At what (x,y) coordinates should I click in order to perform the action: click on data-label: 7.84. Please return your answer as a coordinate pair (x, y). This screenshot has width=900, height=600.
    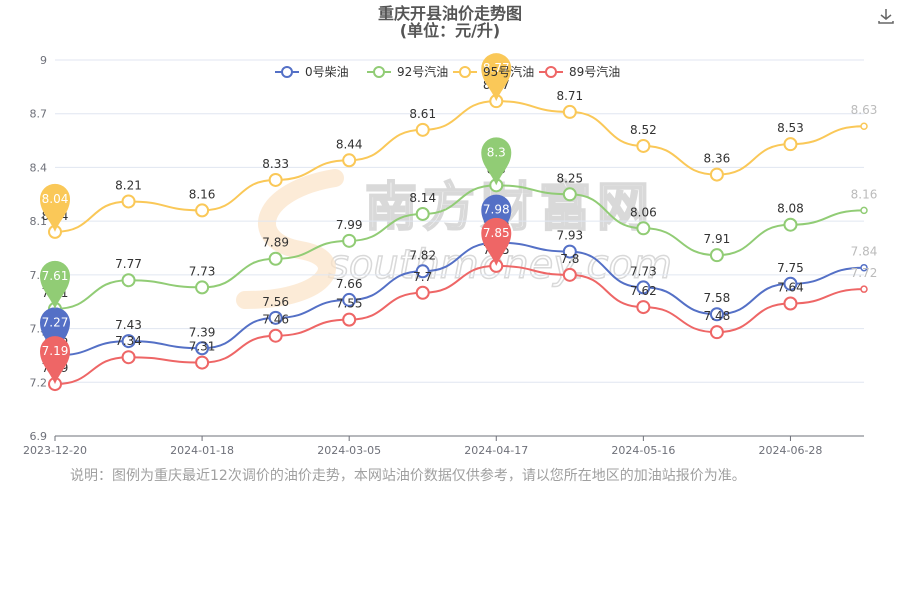
    Looking at the image, I should click on (864, 252).